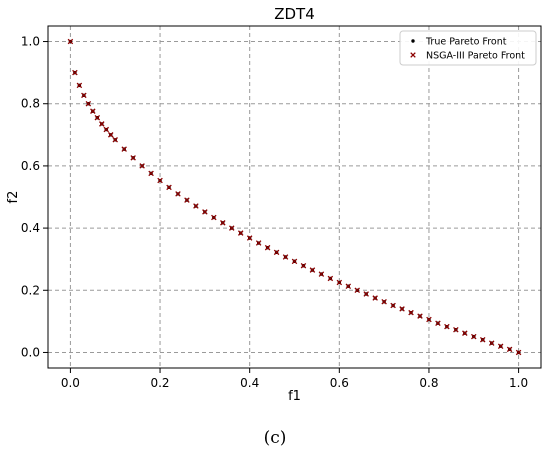 The height and width of the screenshot is (457, 550). I want to click on x-tick-label: 0.2, so click(159, 383).